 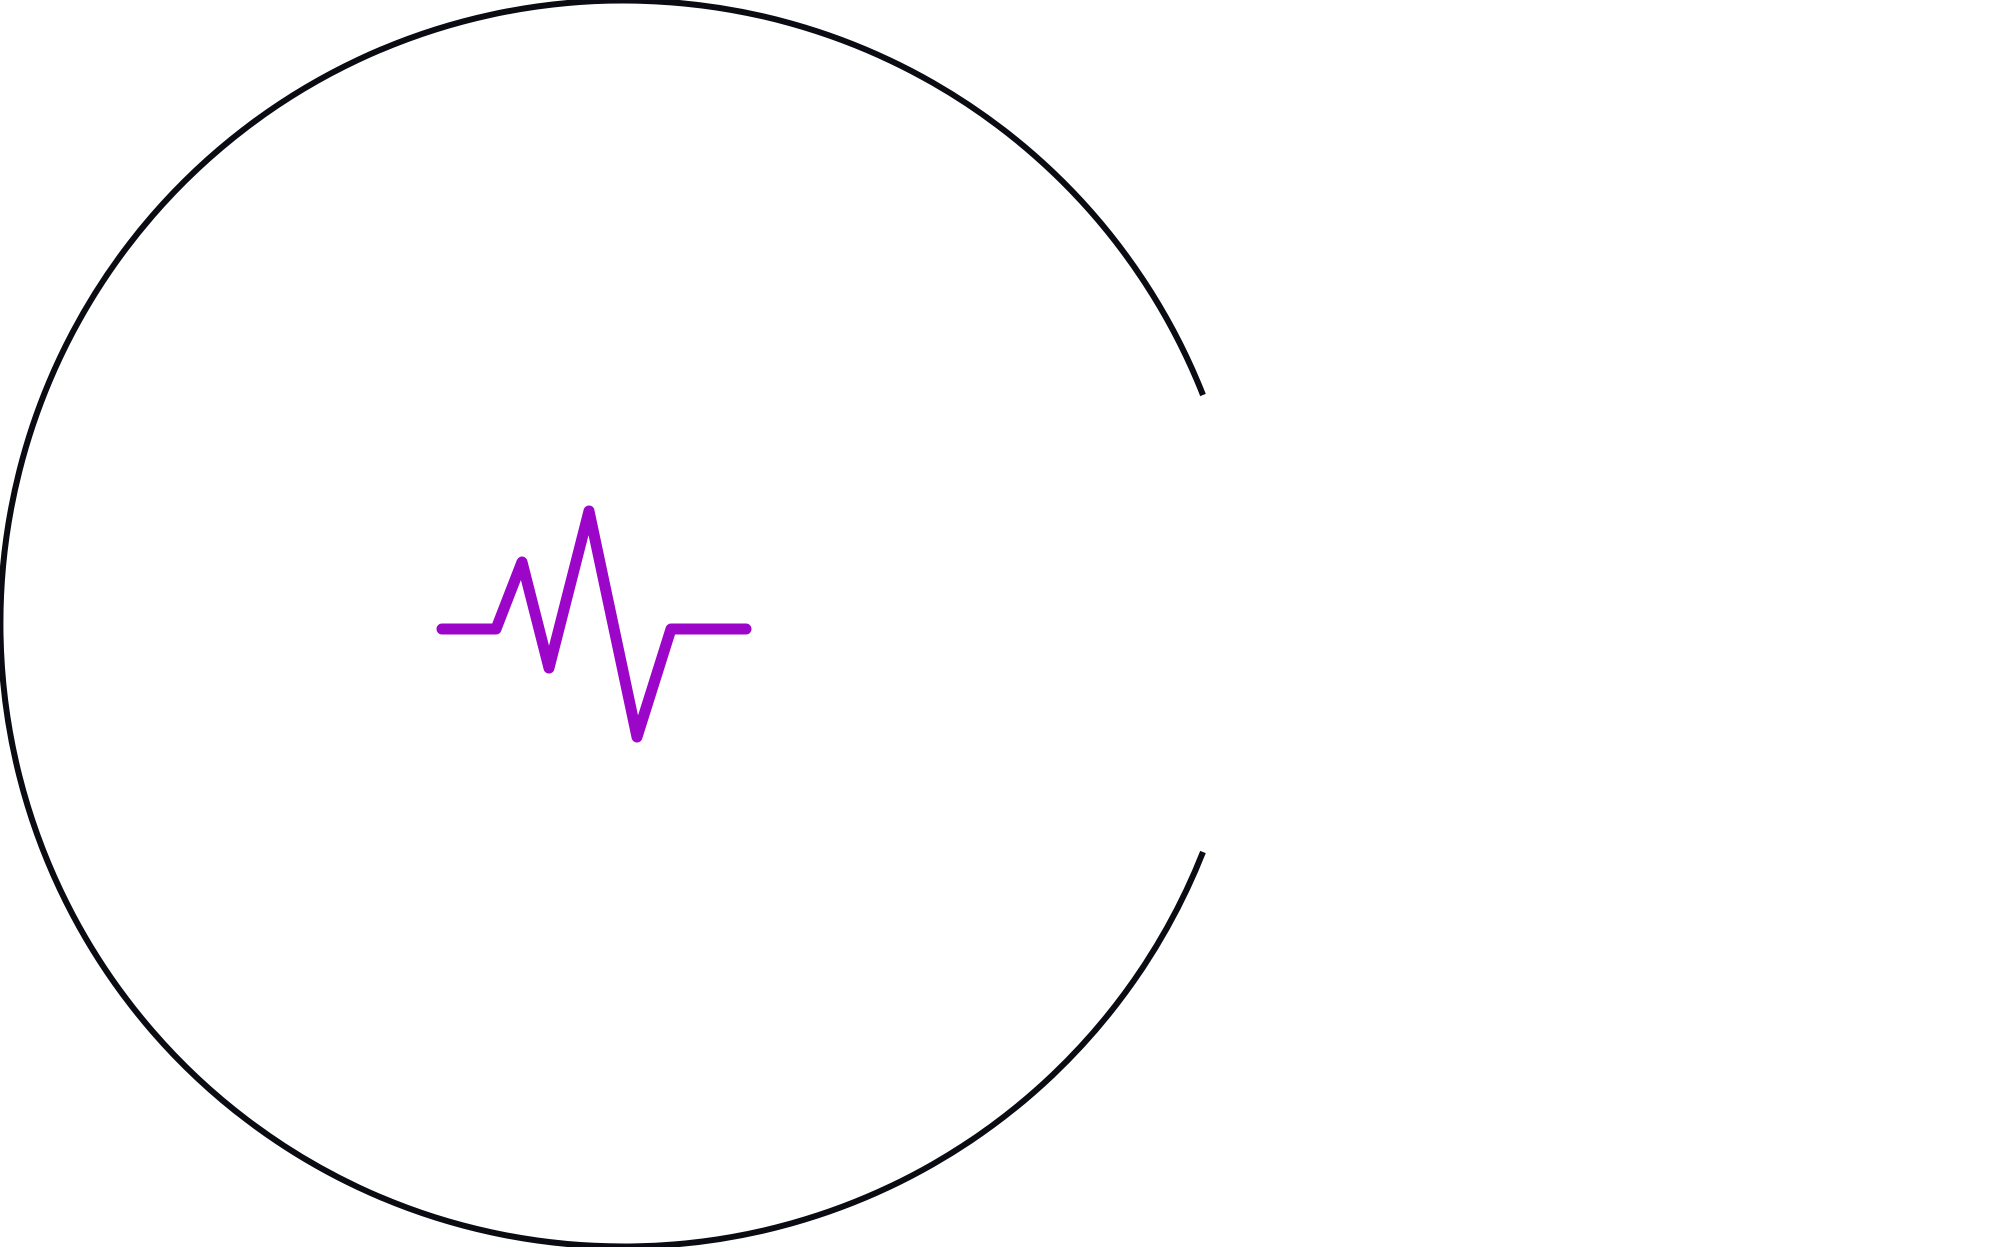 I want to click on heartbeat-pulse-icon, so click(x=594, y=624).